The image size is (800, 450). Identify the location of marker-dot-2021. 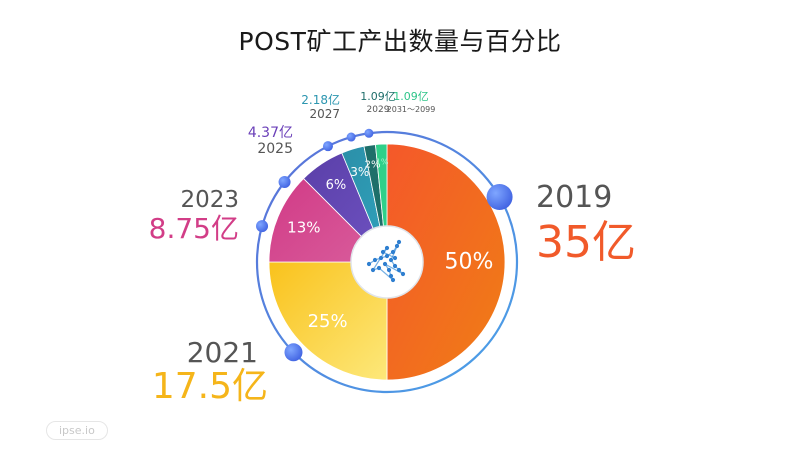
(293, 352).